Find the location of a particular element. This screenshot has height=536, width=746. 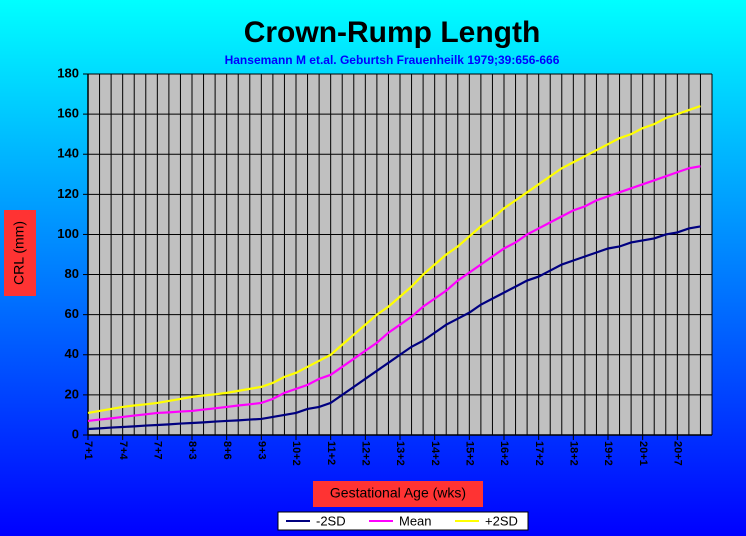

x-tick-label: 8+3 is located at coordinates (192, 450).